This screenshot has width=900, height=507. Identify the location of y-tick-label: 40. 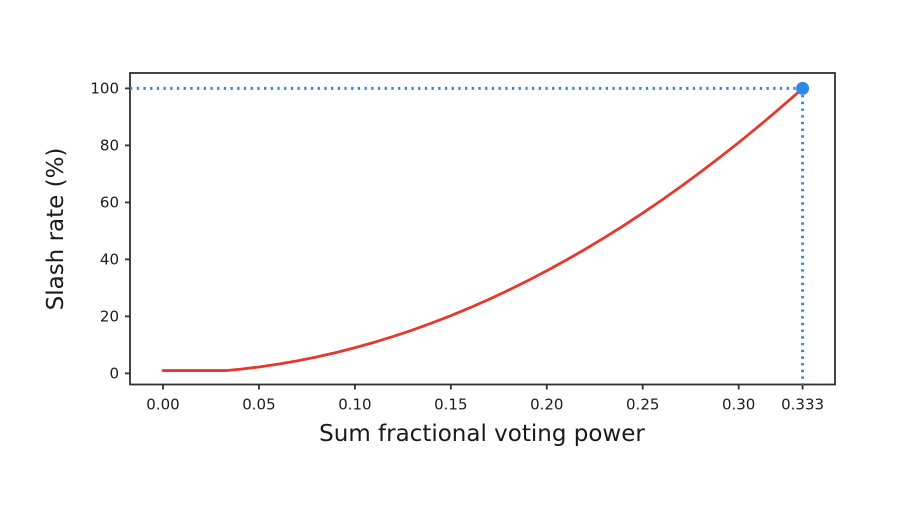
(109, 259).